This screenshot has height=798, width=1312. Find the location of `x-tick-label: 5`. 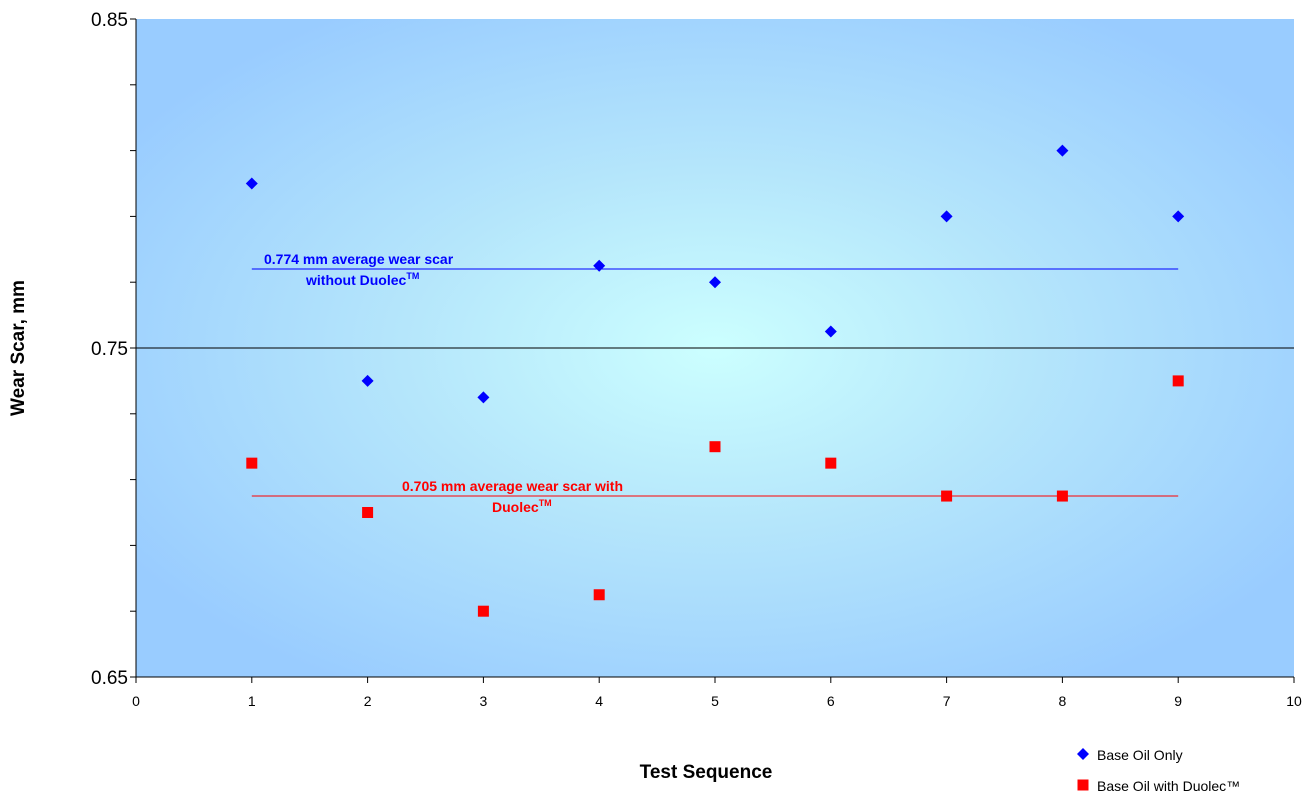

x-tick-label: 5 is located at coordinates (715, 701).